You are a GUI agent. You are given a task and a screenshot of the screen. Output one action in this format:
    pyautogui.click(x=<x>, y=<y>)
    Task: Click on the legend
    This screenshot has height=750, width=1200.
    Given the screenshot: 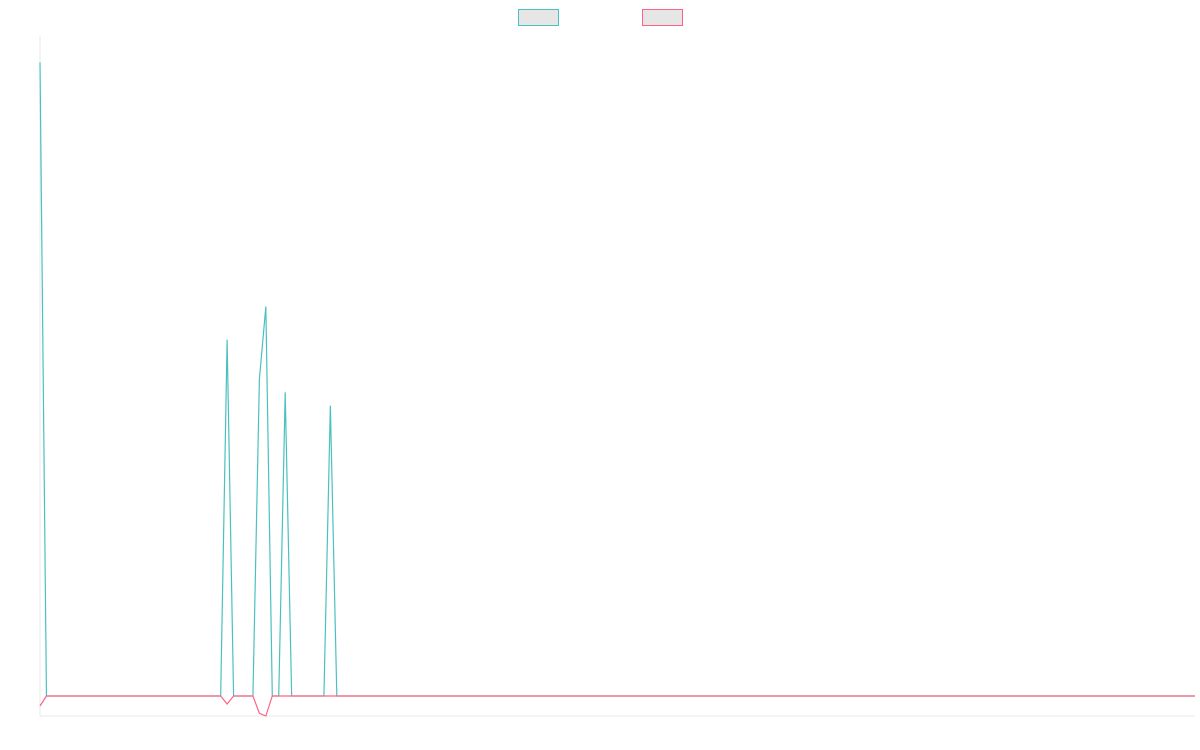 What is the action you would take?
    pyautogui.click(x=600, y=17)
    